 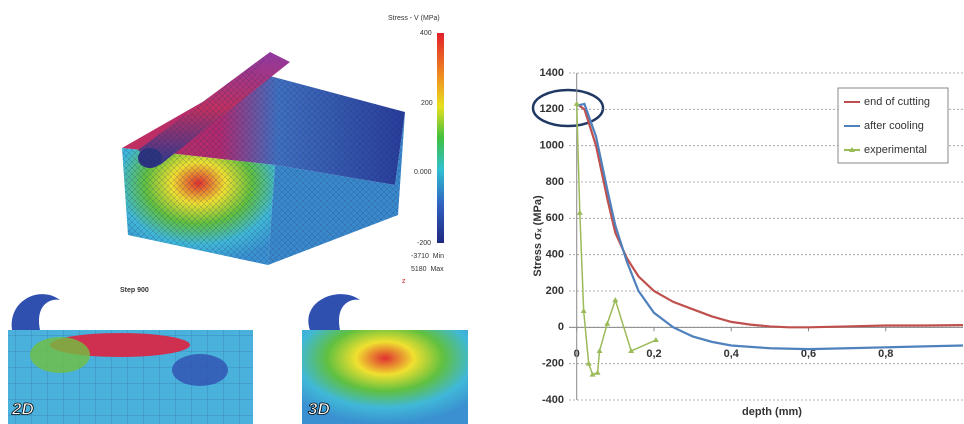 What do you see at coordinates (35, 312) in the screenshot?
I see `chip-2d` at bounding box center [35, 312].